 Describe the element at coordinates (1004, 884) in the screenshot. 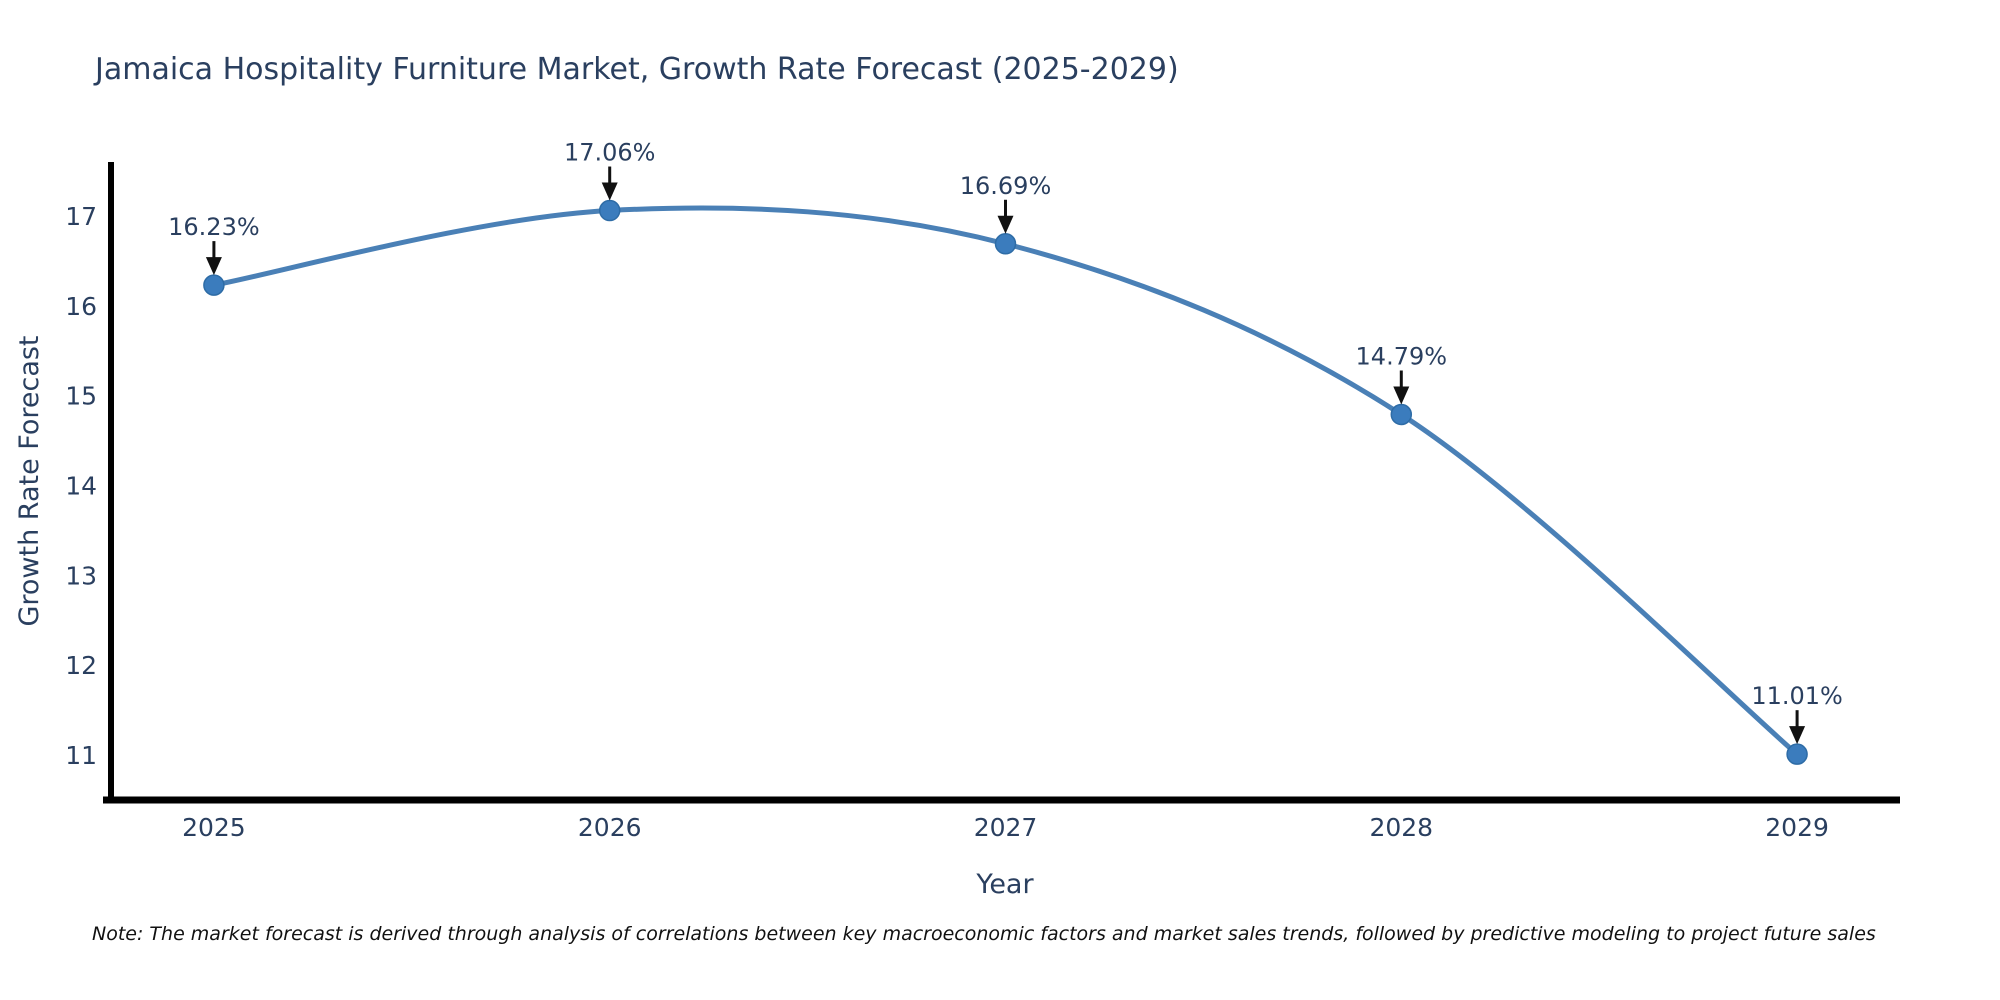

I see `x-axis-title: Year` at that location.